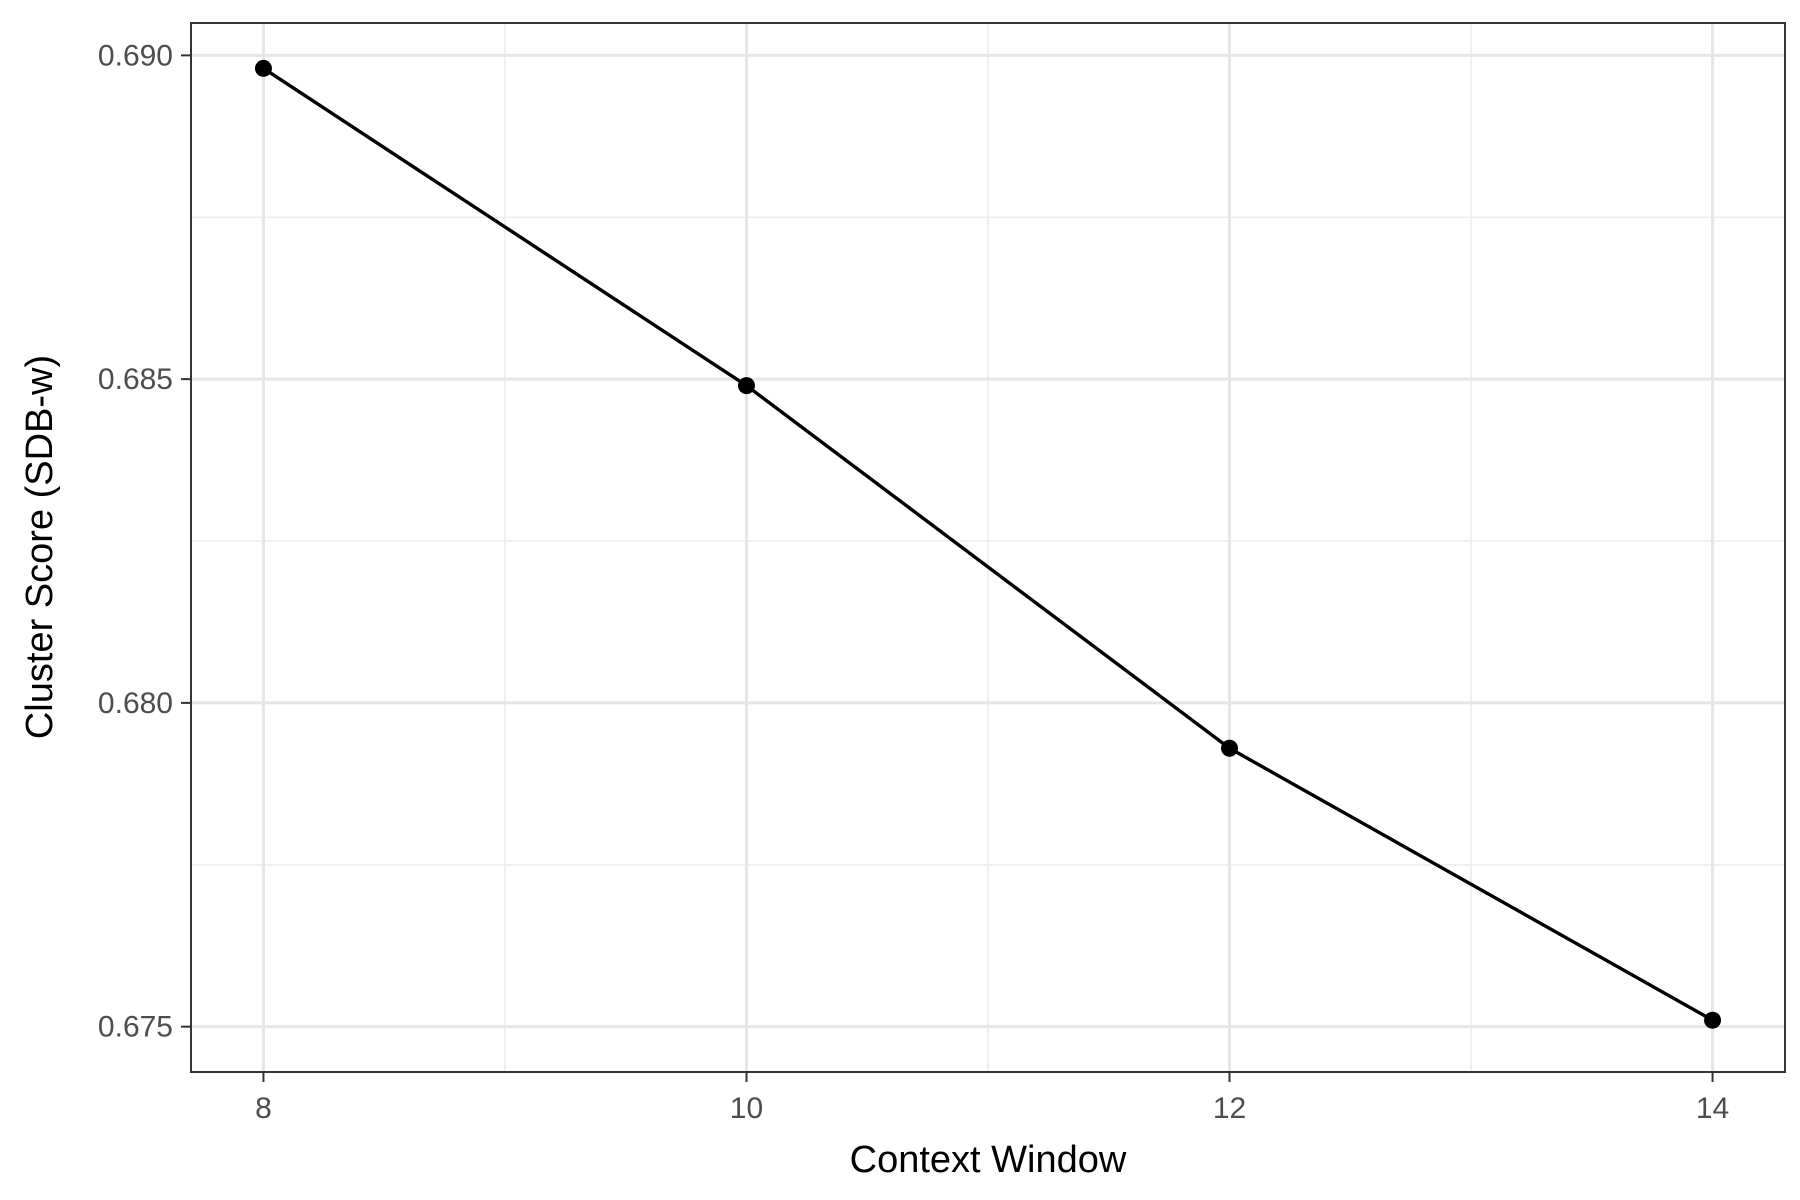  What do you see at coordinates (1712, 1108) in the screenshot?
I see `x-tick-label: 14` at bounding box center [1712, 1108].